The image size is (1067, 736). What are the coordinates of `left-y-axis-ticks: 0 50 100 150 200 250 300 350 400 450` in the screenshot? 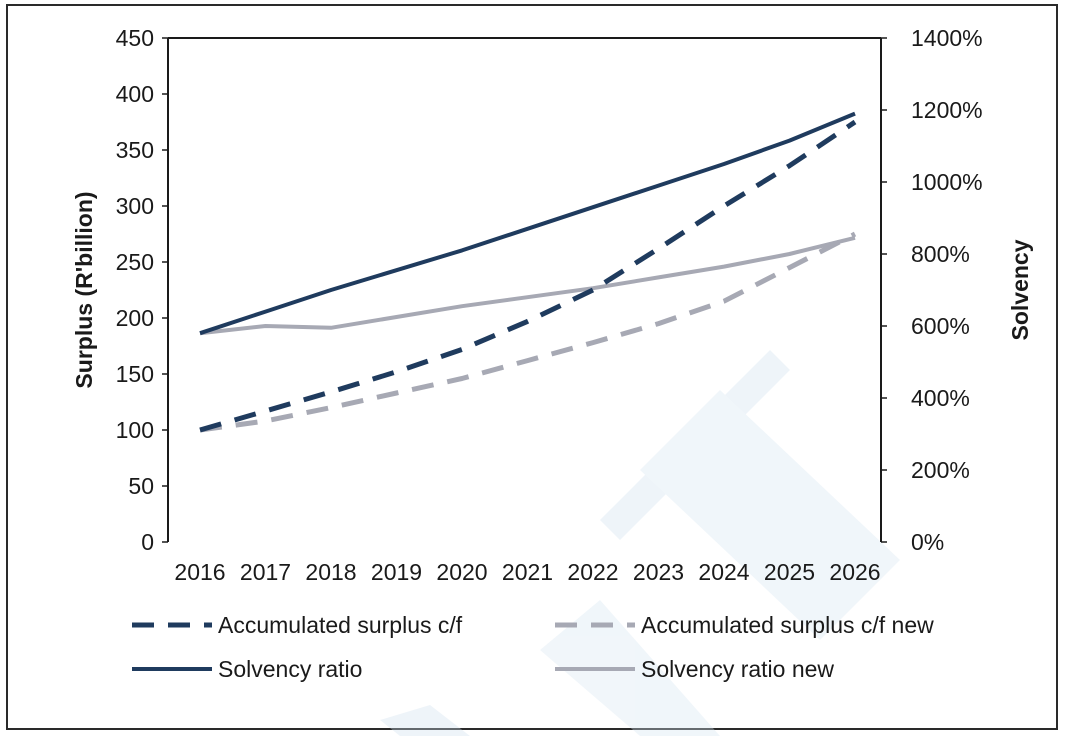 It's located at (142, 290).